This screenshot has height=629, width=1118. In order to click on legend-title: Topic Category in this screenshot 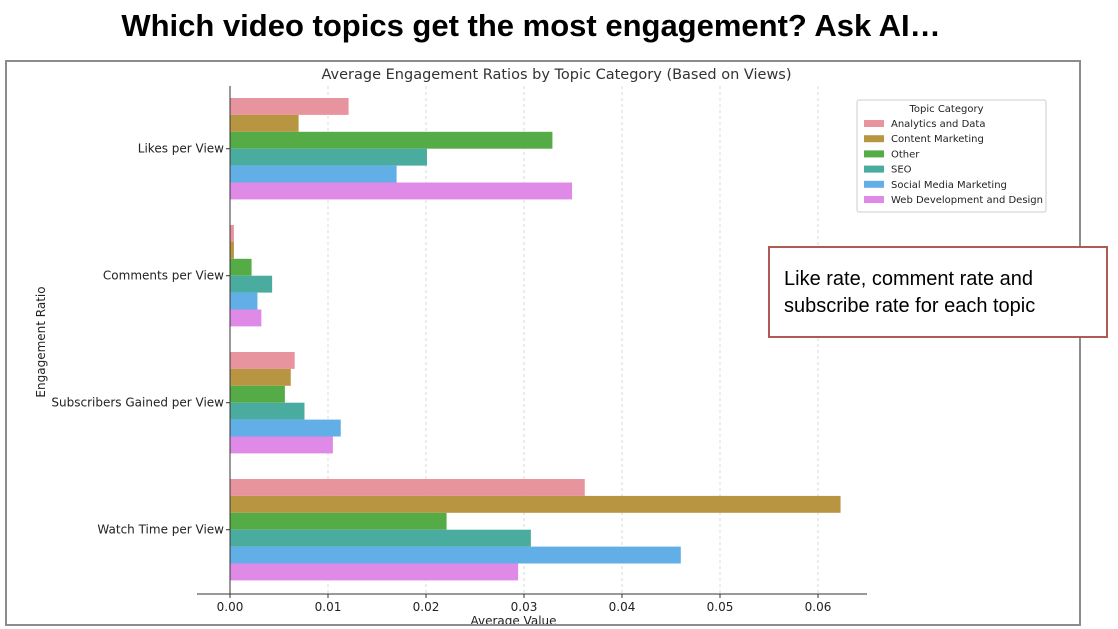, I will do `click(945, 109)`.